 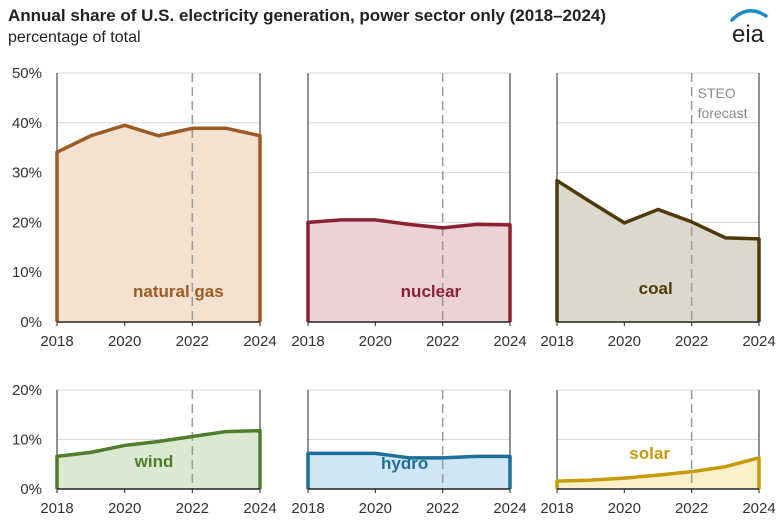 I want to click on y-tick-label-wind: 0%, so click(x=31, y=489).